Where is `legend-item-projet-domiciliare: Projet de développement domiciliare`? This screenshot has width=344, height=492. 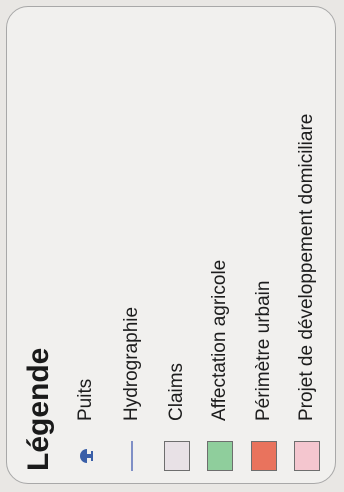 legend-item-projet-domiciliare: Projet de développement domiciliare is located at coordinates (307, 292).